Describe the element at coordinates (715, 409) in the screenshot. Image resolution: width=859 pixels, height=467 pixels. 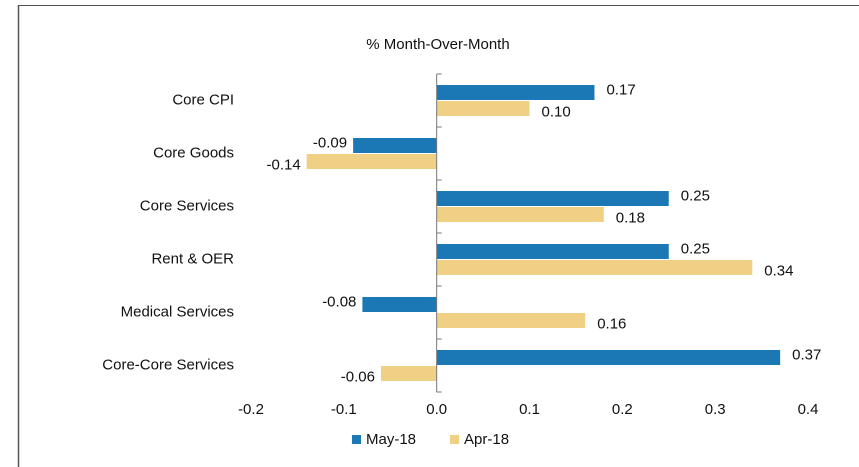
I see `x-tick-label: 0.3` at that location.